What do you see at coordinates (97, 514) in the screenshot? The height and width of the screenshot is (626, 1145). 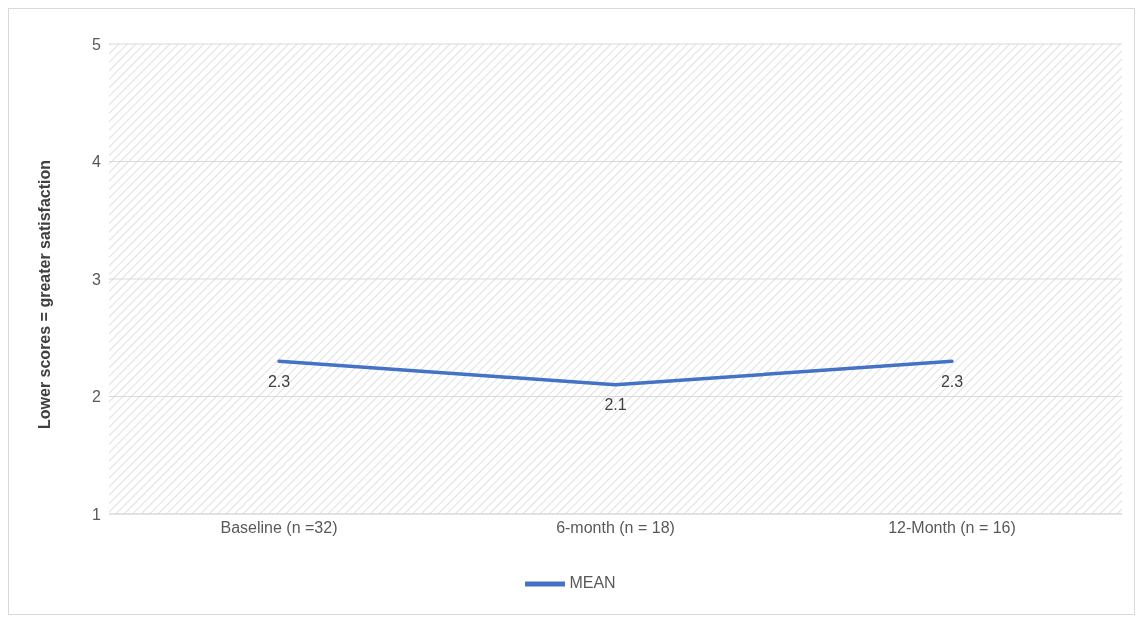 I see `y-tick-label: 1` at bounding box center [97, 514].